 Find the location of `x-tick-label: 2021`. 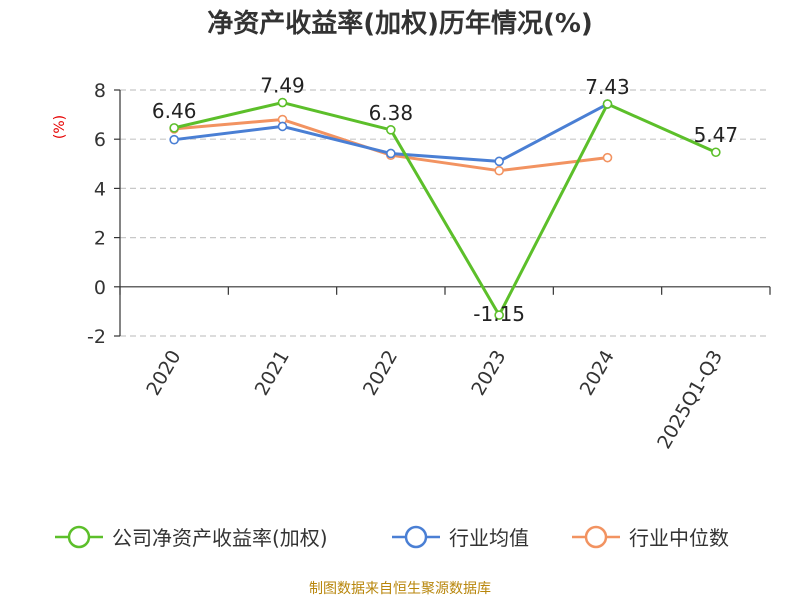

x-tick-label: 2021 is located at coordinates (272, 373).